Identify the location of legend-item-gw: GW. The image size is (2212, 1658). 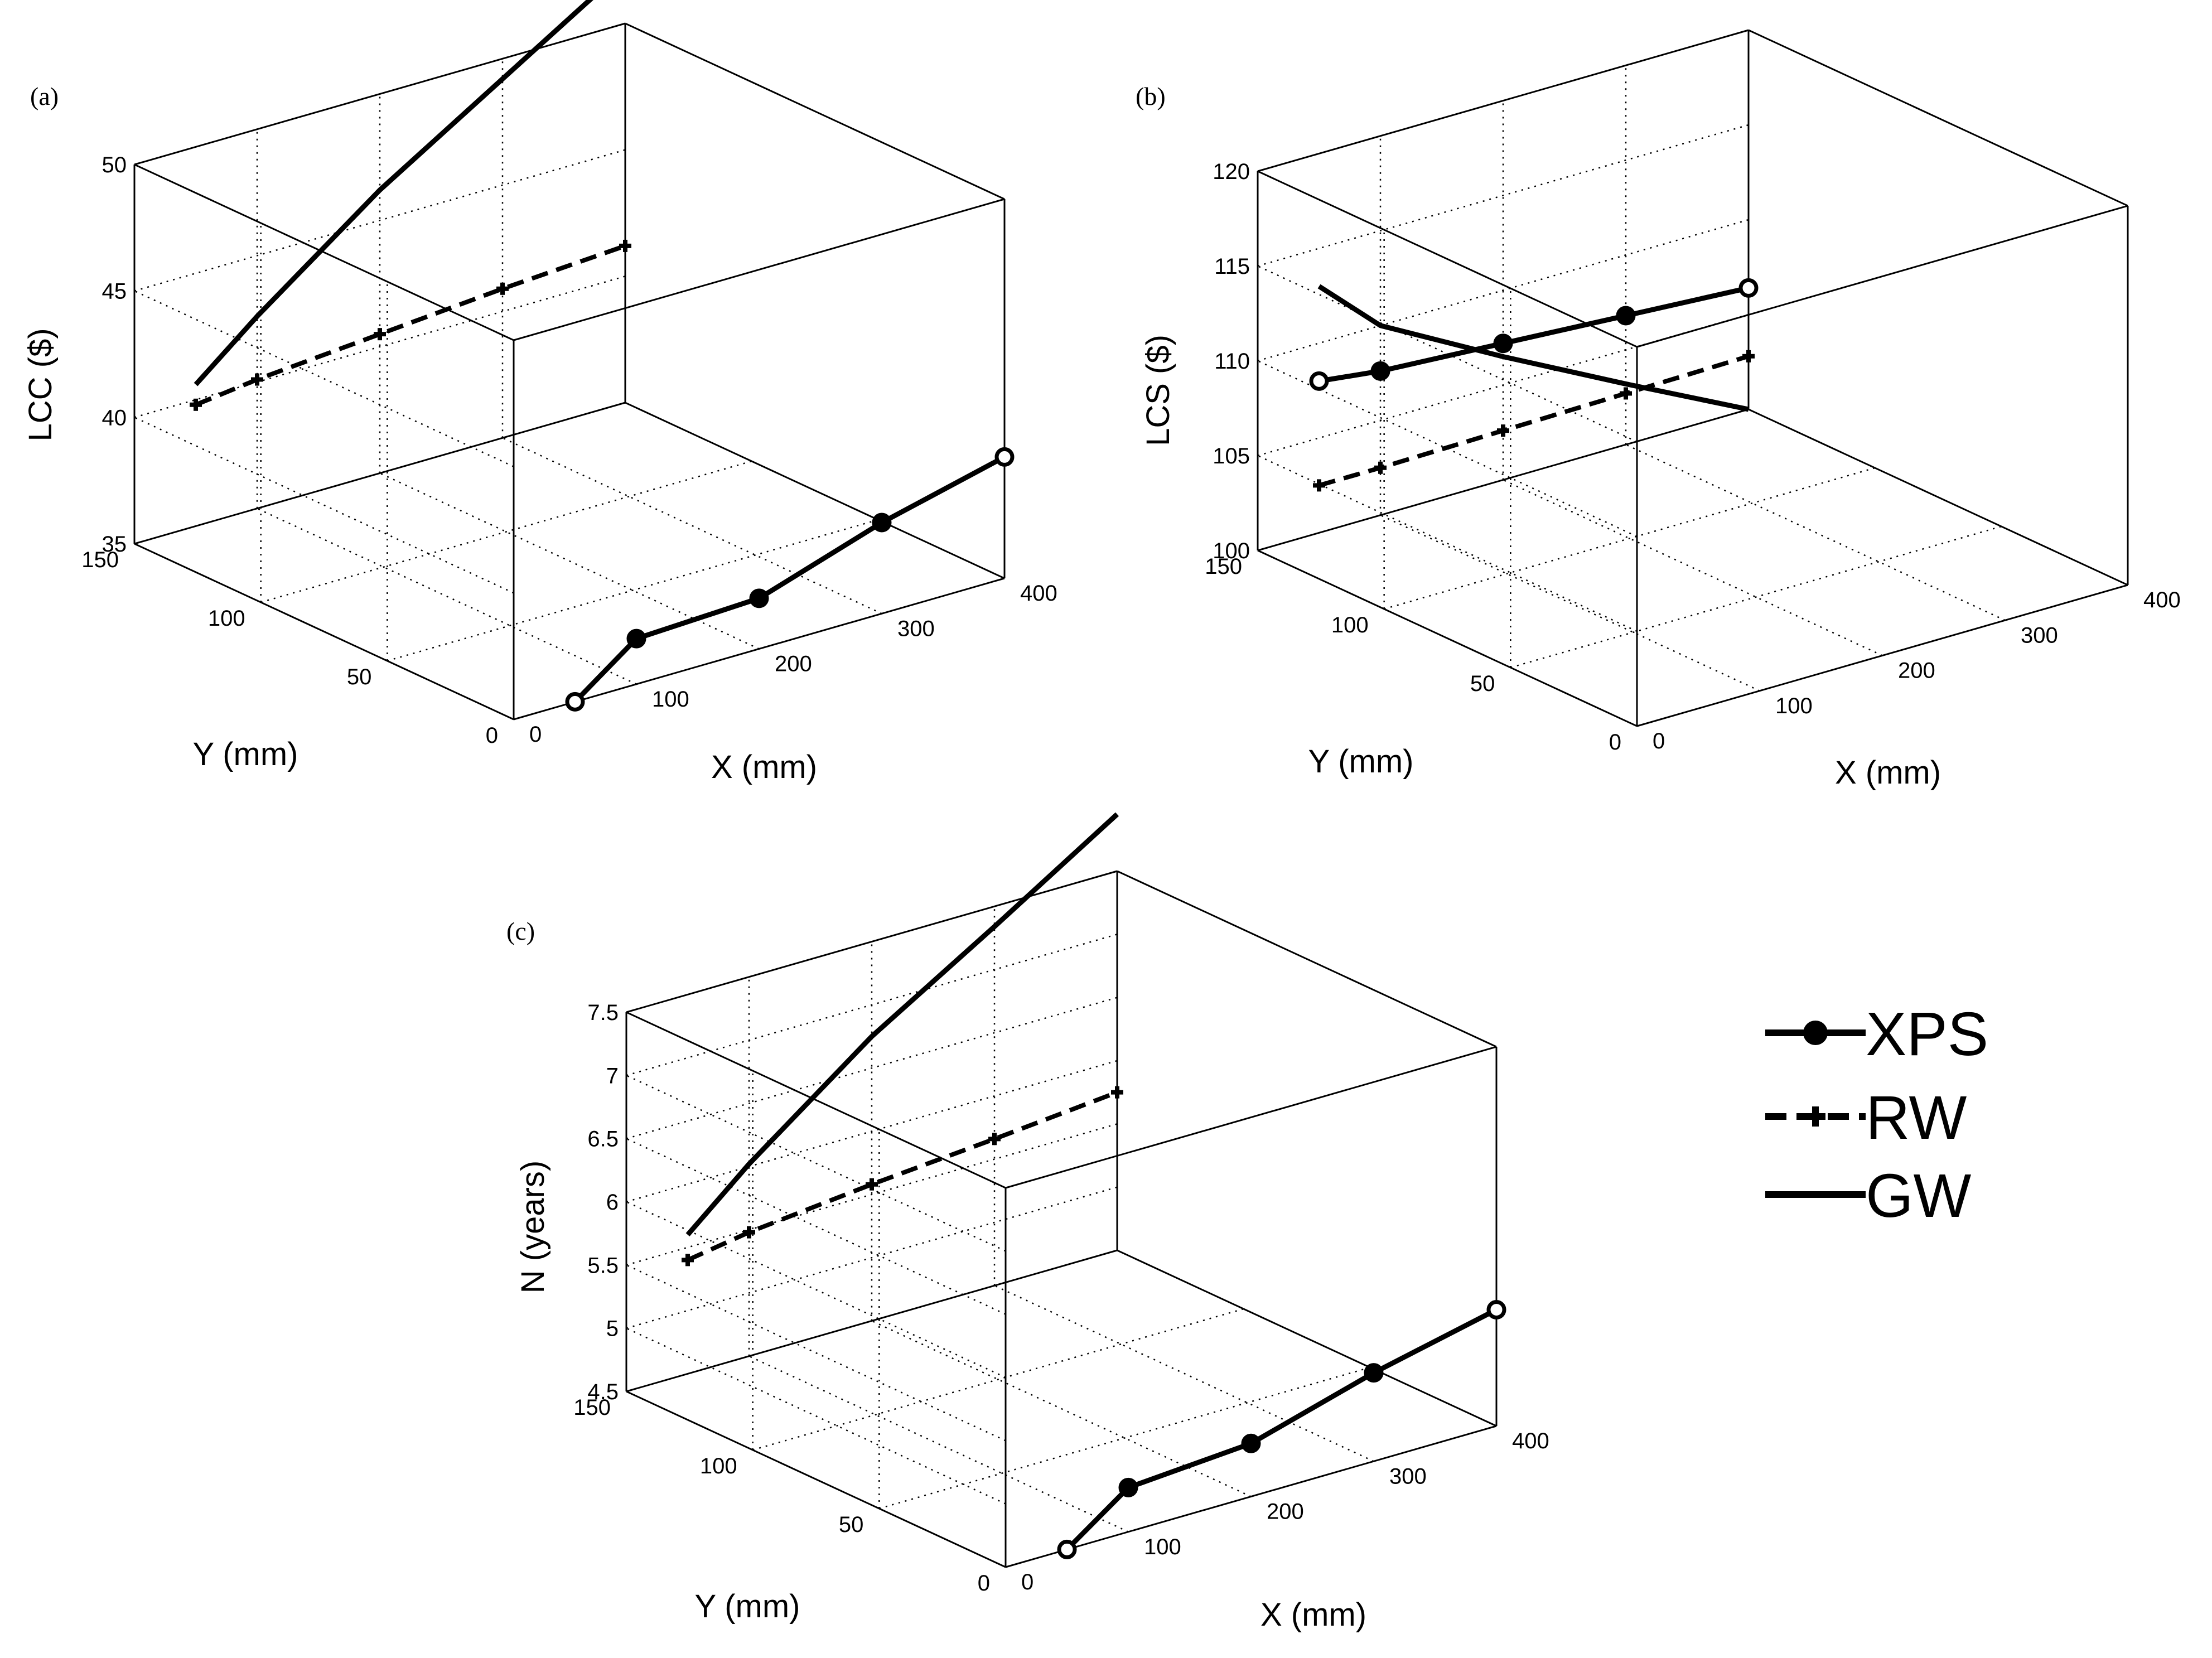
(1869, 1196).